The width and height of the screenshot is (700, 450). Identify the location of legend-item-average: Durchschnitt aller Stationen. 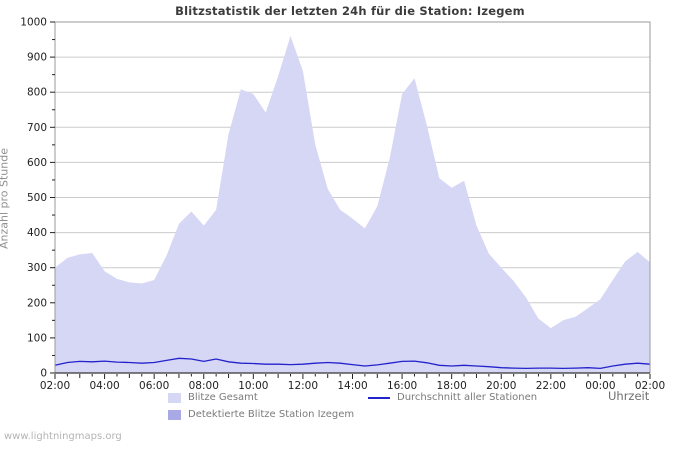
(452, 397).